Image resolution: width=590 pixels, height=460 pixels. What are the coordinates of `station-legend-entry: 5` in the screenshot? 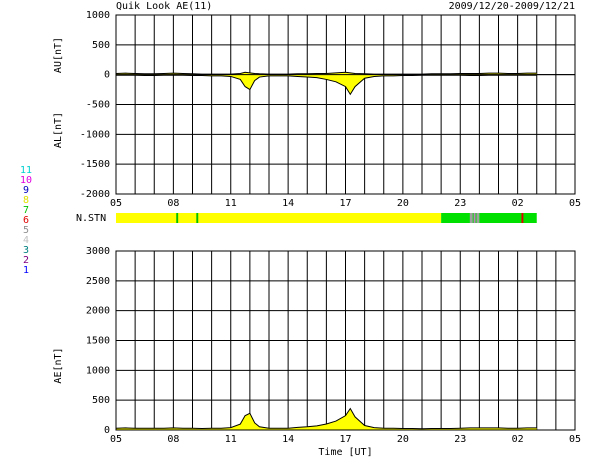 It's located at (26, 230).